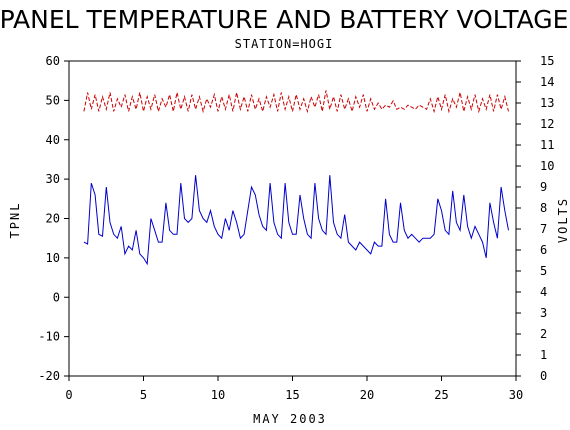 The width and height of the screenshot is (570, 430). I want to click on right-y-tick-label: 9, so click(543, 187).